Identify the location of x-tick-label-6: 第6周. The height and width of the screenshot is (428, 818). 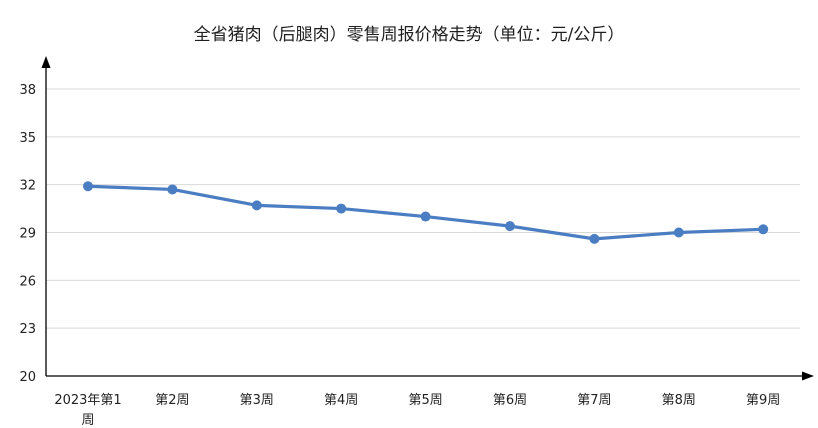
(510, 400).